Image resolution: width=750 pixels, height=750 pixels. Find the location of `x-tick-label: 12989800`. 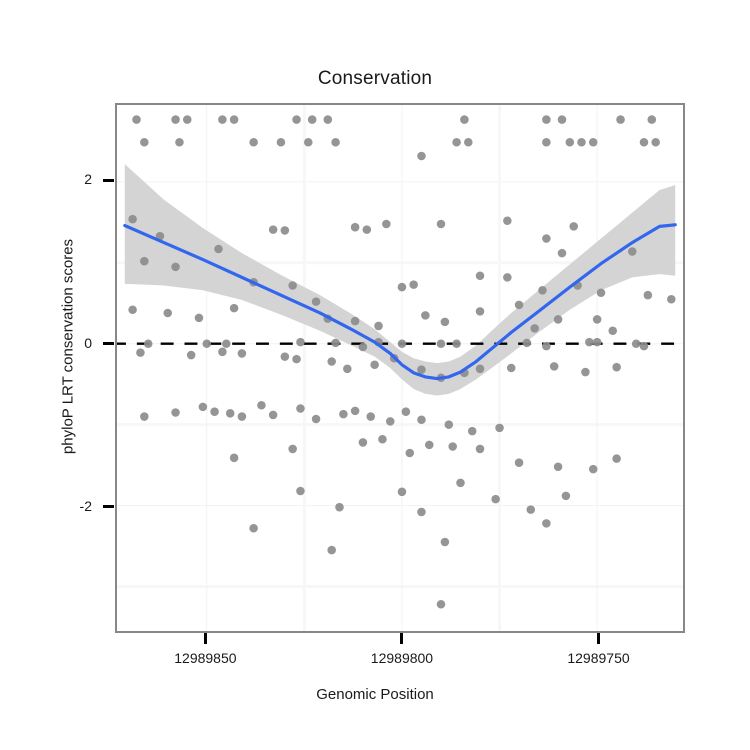

x-tick-label: 12989800 is located at coordinates (402, 658).